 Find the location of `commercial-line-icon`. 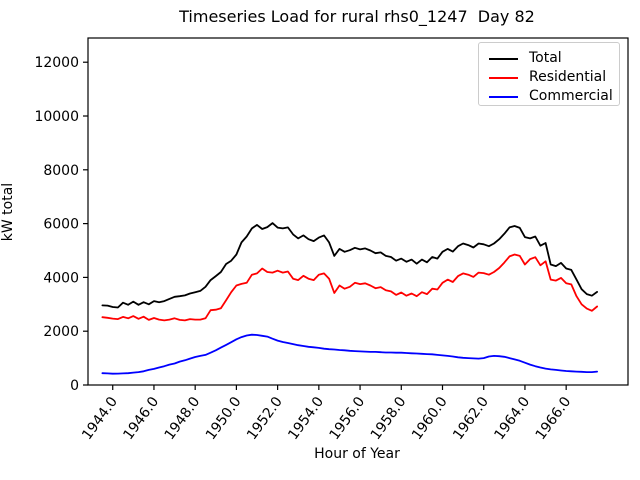

commercial-line-icon is located at coordinates (503, 96).